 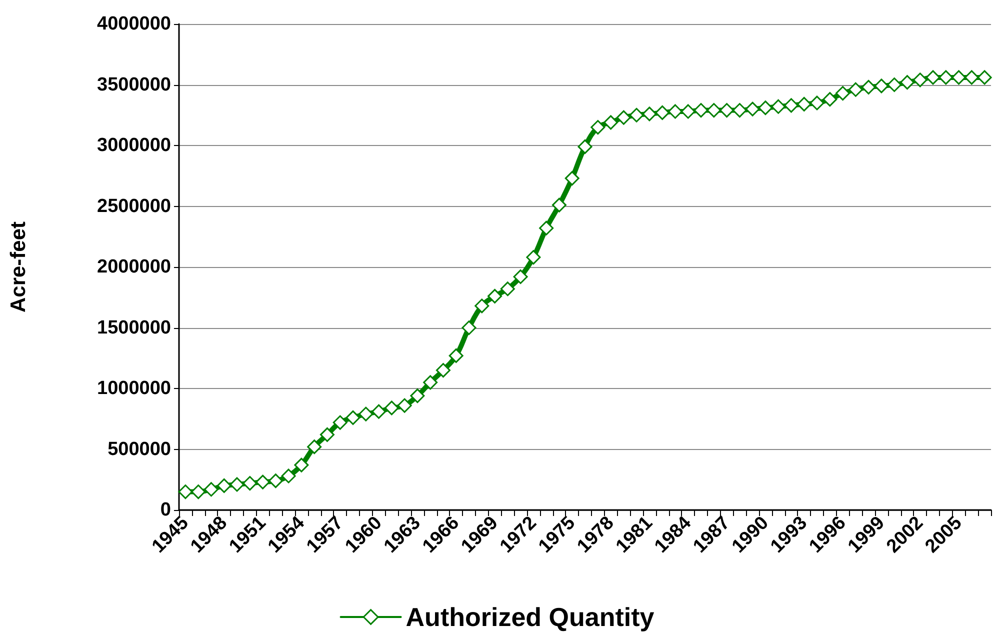 I want to click on y-tick-label: 3000000, so click(x=134, y=145).